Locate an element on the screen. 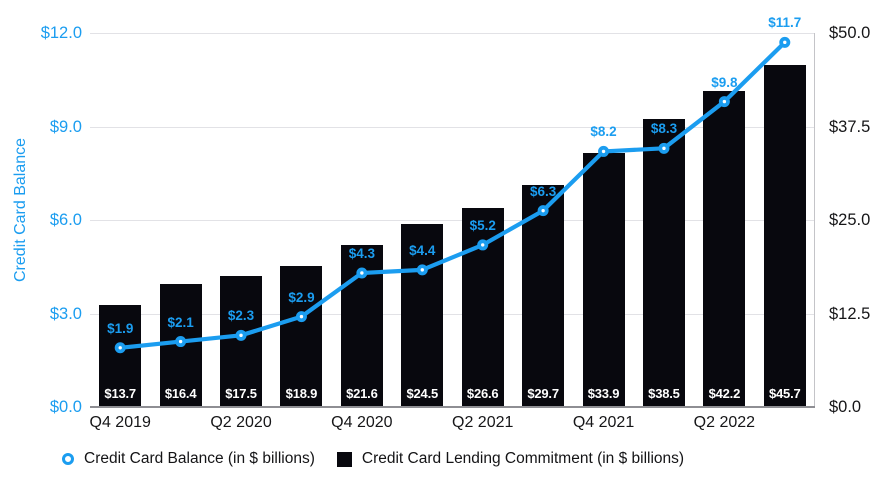 The height and width of the screenshot is (492, 894). right-axis-tick: $12.5 is located at coordinates (850, 313).